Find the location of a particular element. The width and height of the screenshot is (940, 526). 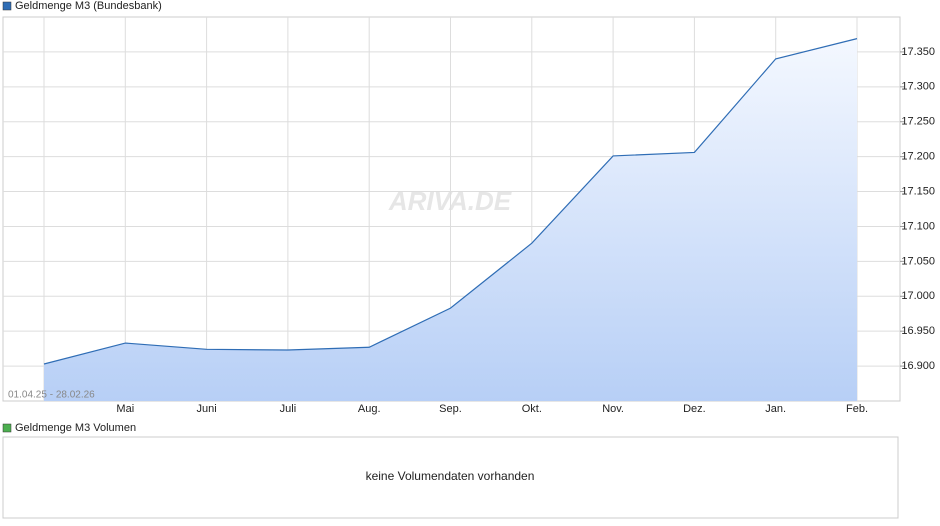

y-tick-label: 17.000 is located at coordinates (918, 296).